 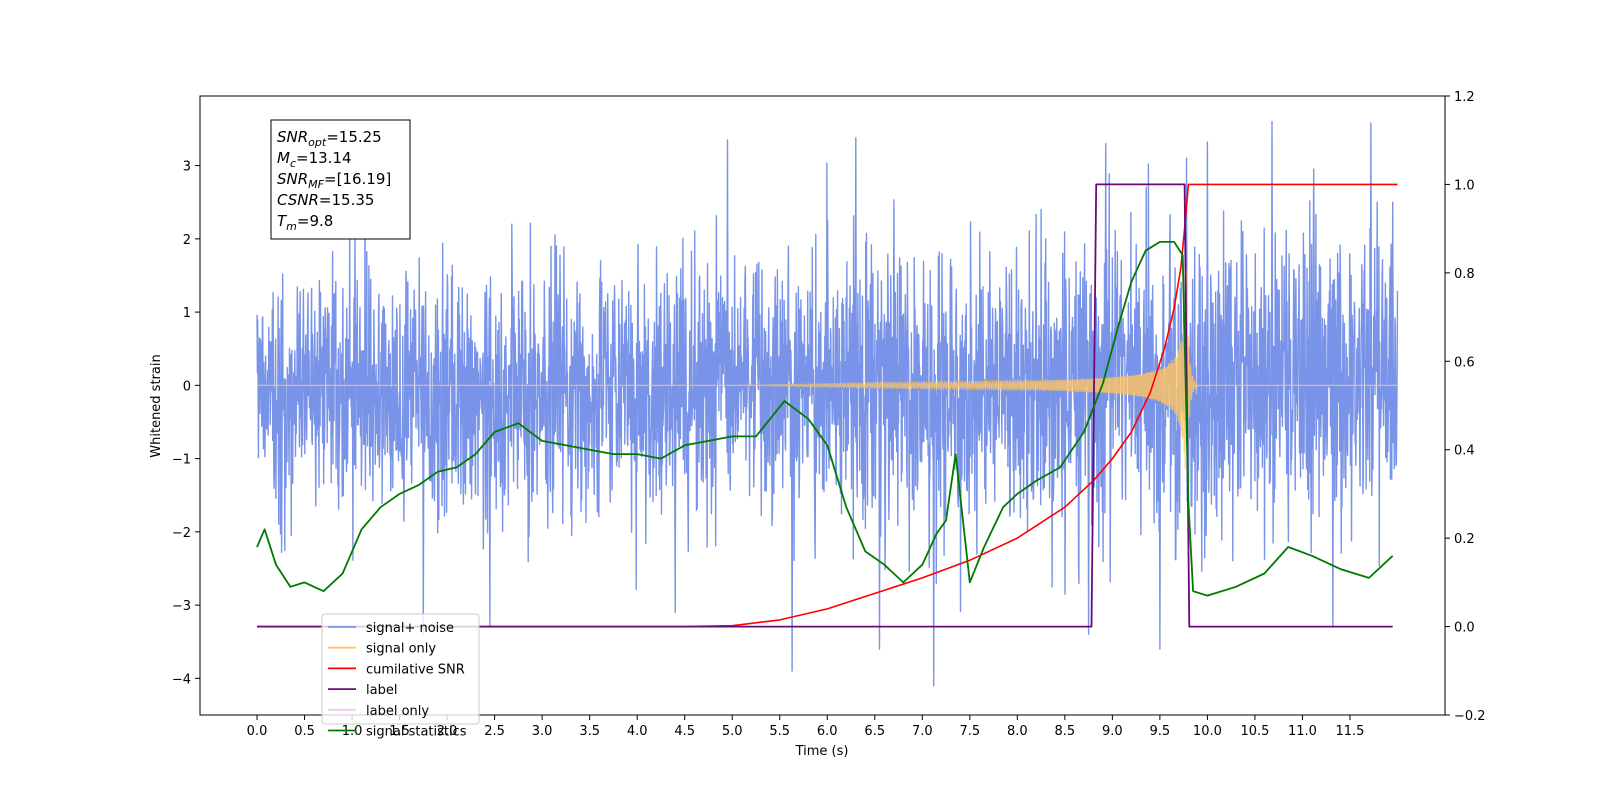 I want to click on x-tick-label: 2.5, so click(x=494, y=731).